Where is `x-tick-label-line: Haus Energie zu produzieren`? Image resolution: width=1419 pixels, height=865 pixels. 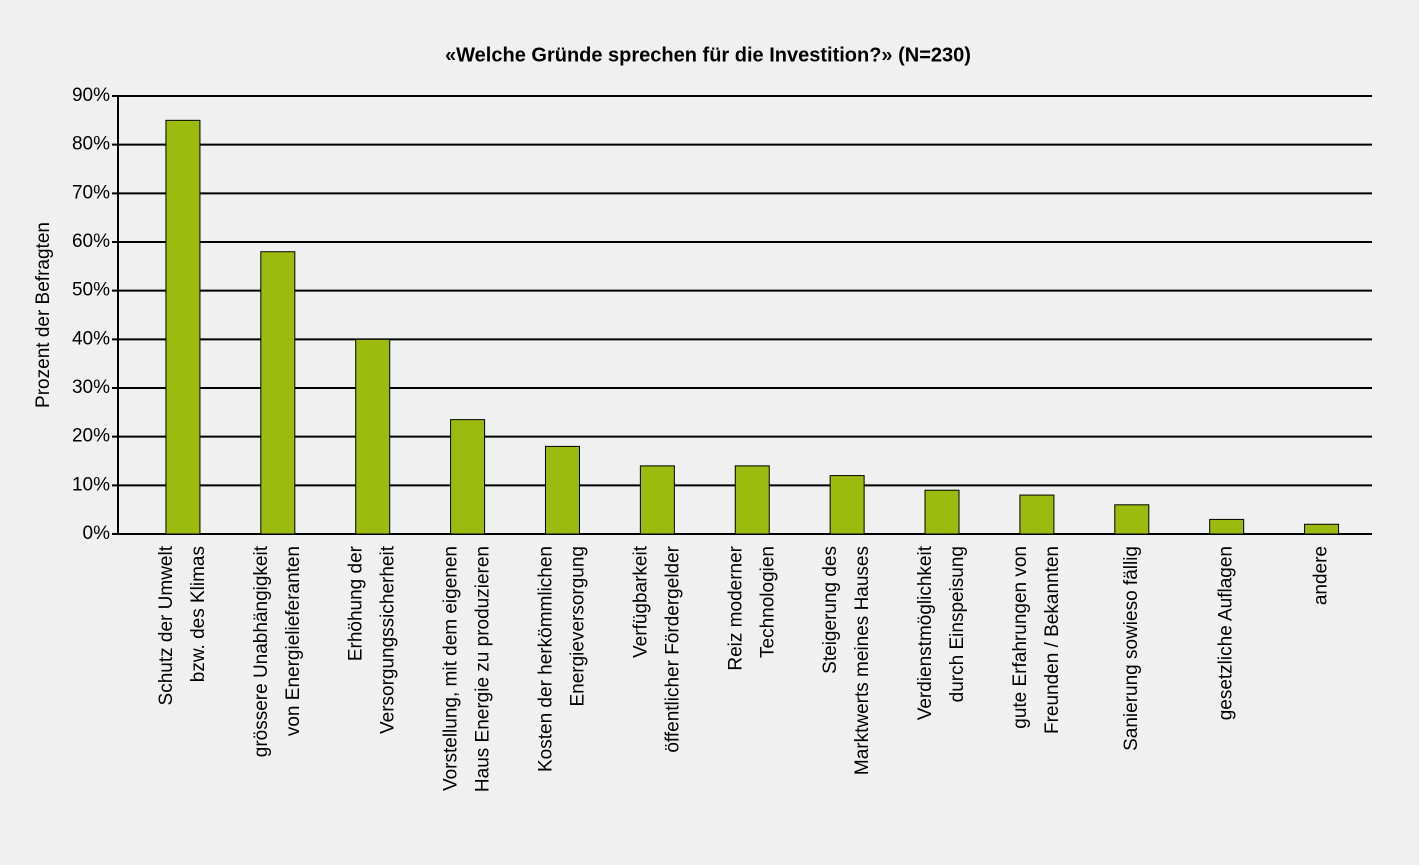
x-tick-label-line: Haus Energie zu produzieren is located at coordinates (483, 669).